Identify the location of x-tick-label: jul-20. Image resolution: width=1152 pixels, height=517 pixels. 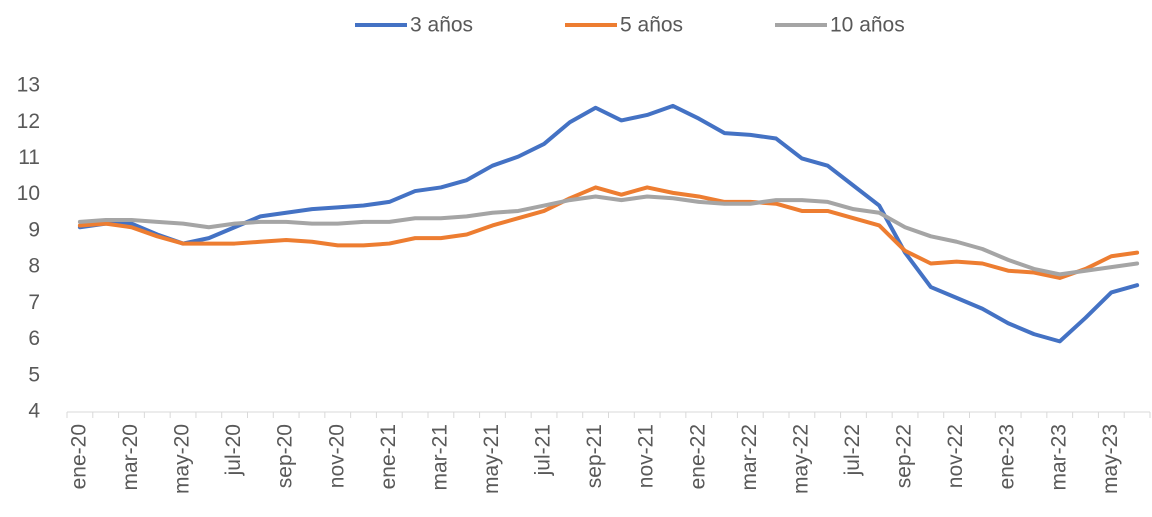
(233, 450).